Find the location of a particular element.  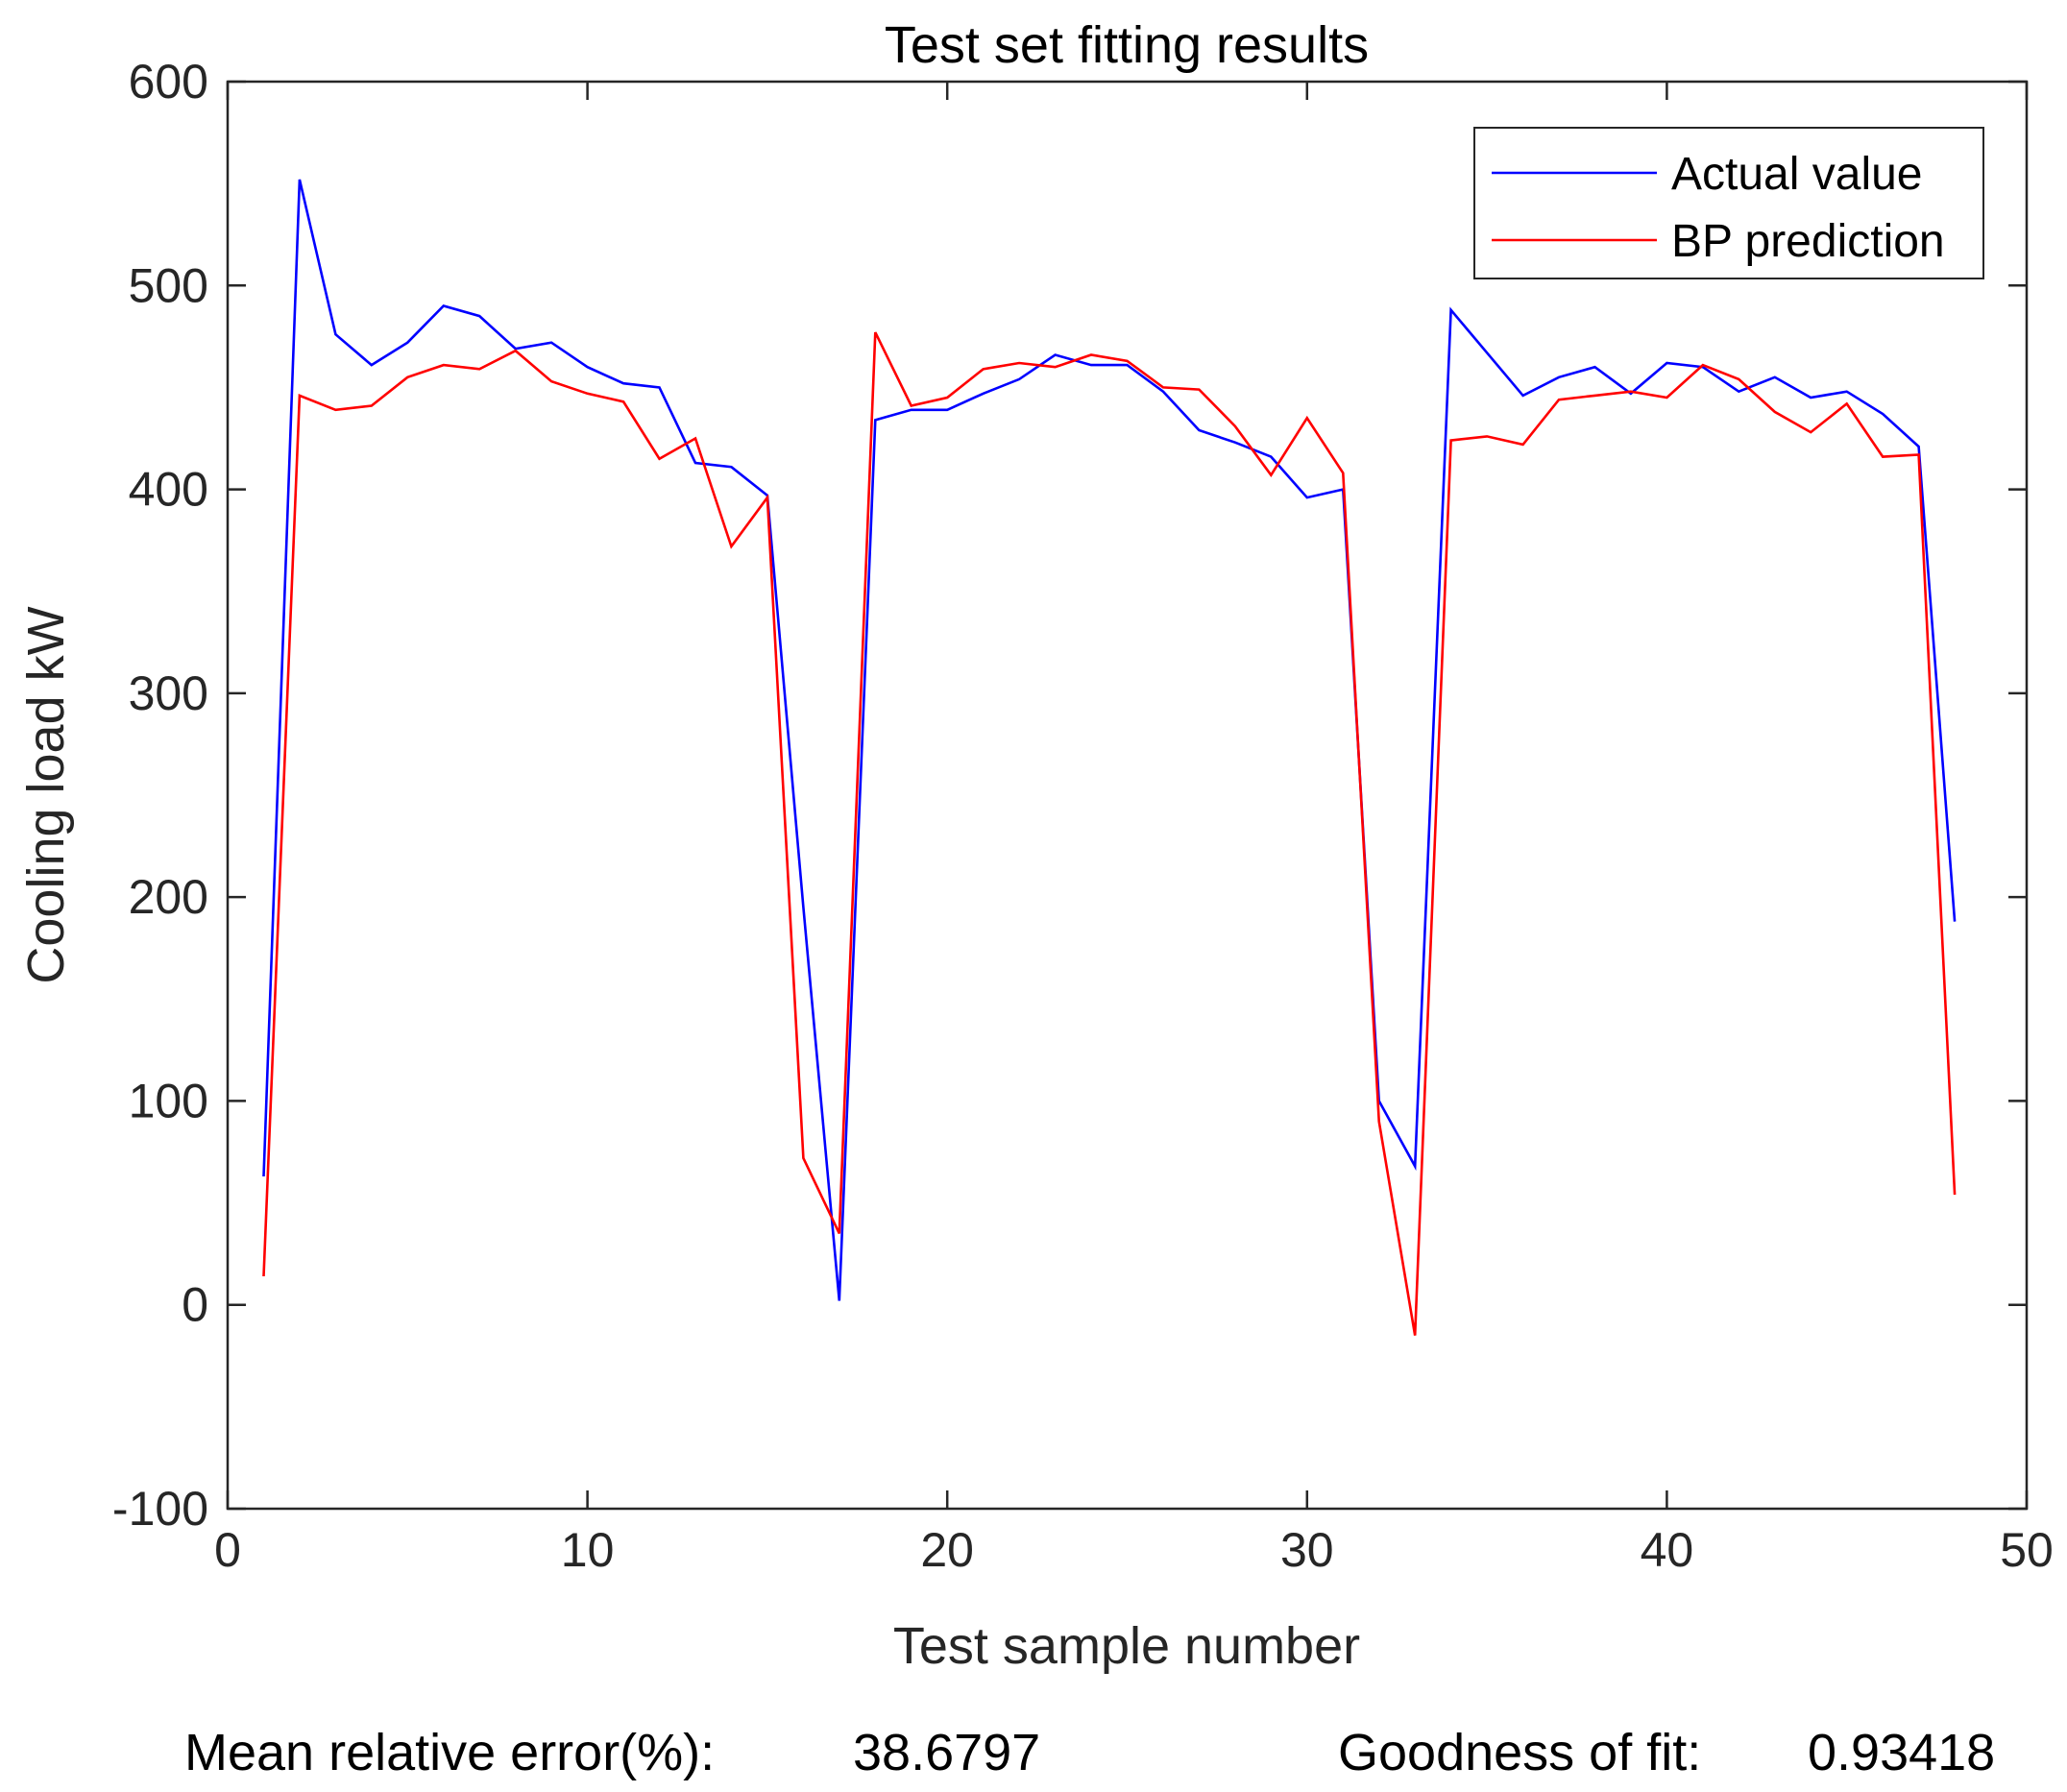

x-axis-title: Test sample number is located at coordinates (1127, 1646).